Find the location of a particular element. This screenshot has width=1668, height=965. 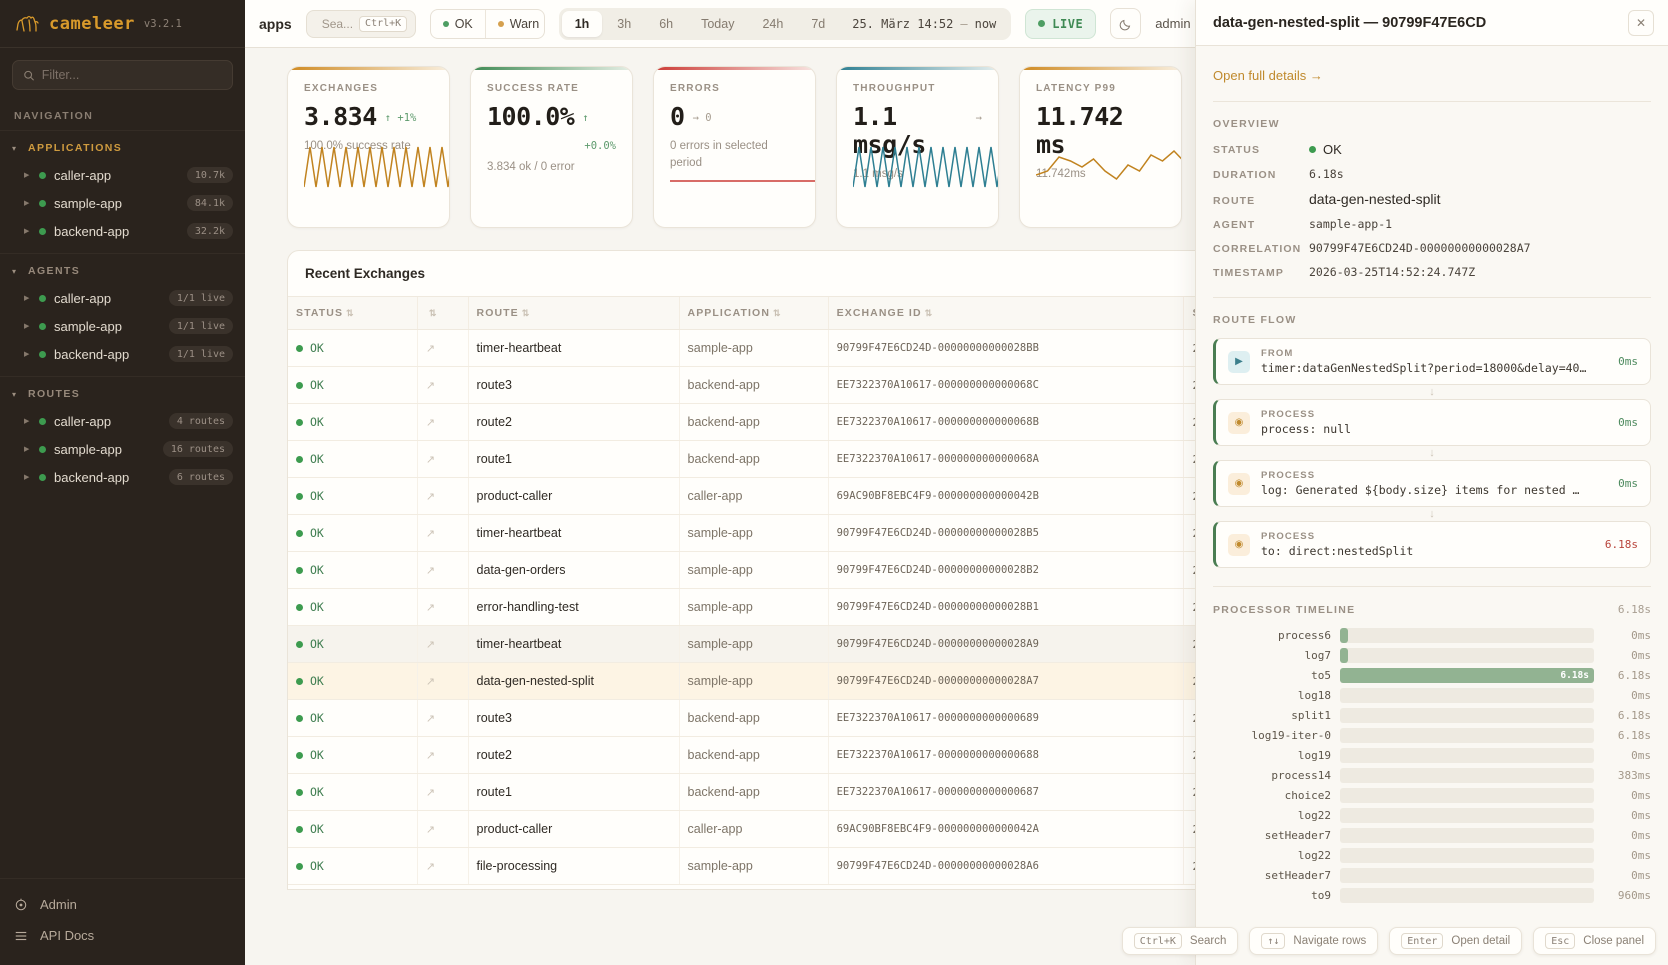

sidebar-item-badge: 10.7k is located at coordinates (209, 175).